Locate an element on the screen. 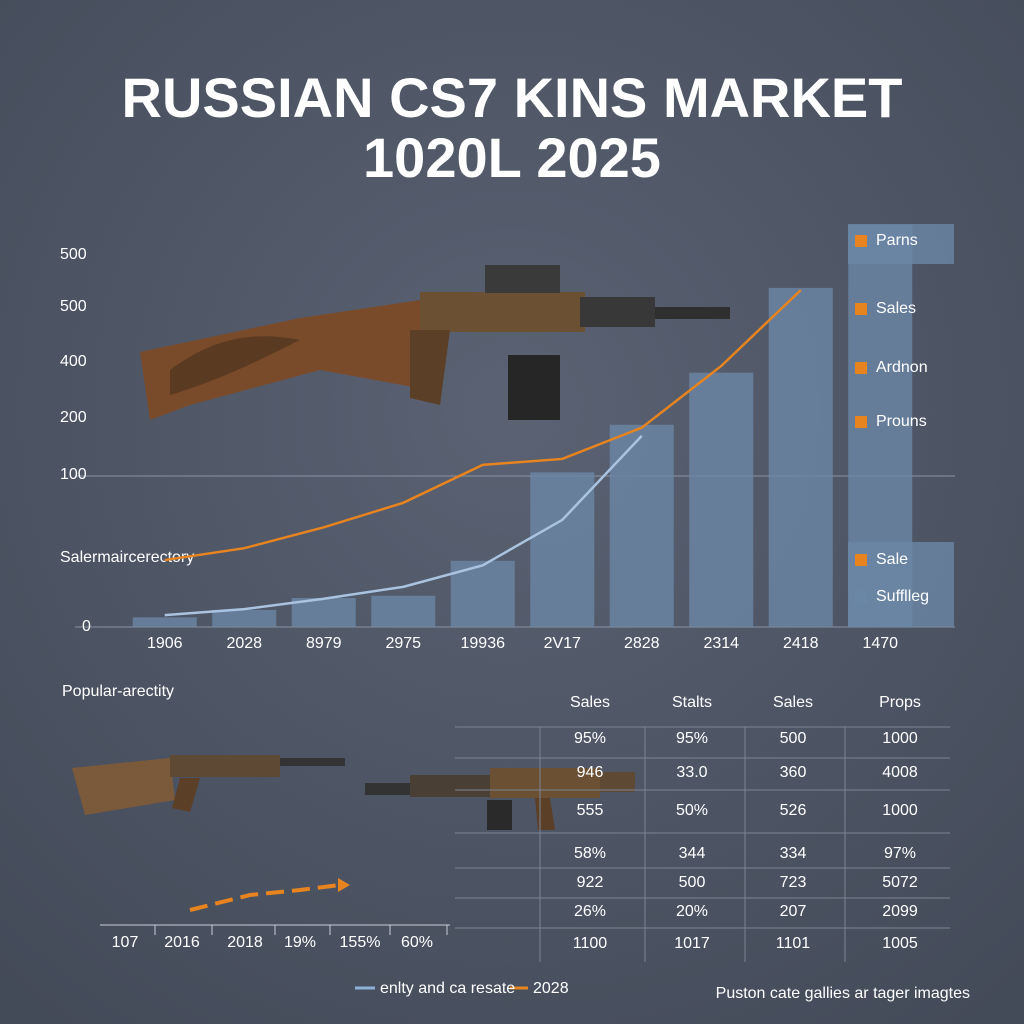  trend-arrow is located at coordinates (265, 897).